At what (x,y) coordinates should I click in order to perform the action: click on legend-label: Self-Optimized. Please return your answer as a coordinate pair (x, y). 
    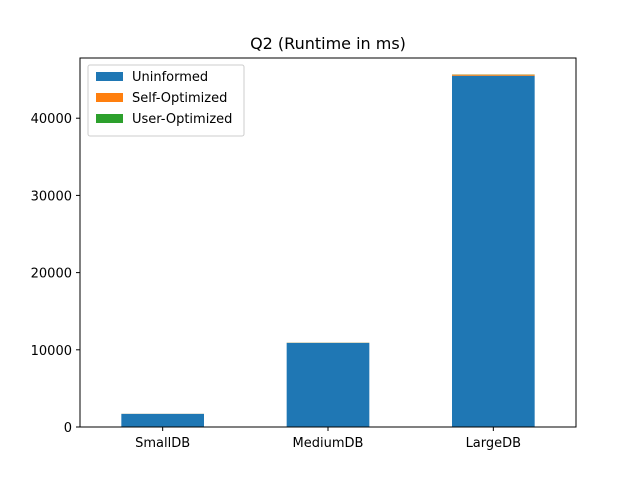
    Looking at the image, I should click on (179, 98).